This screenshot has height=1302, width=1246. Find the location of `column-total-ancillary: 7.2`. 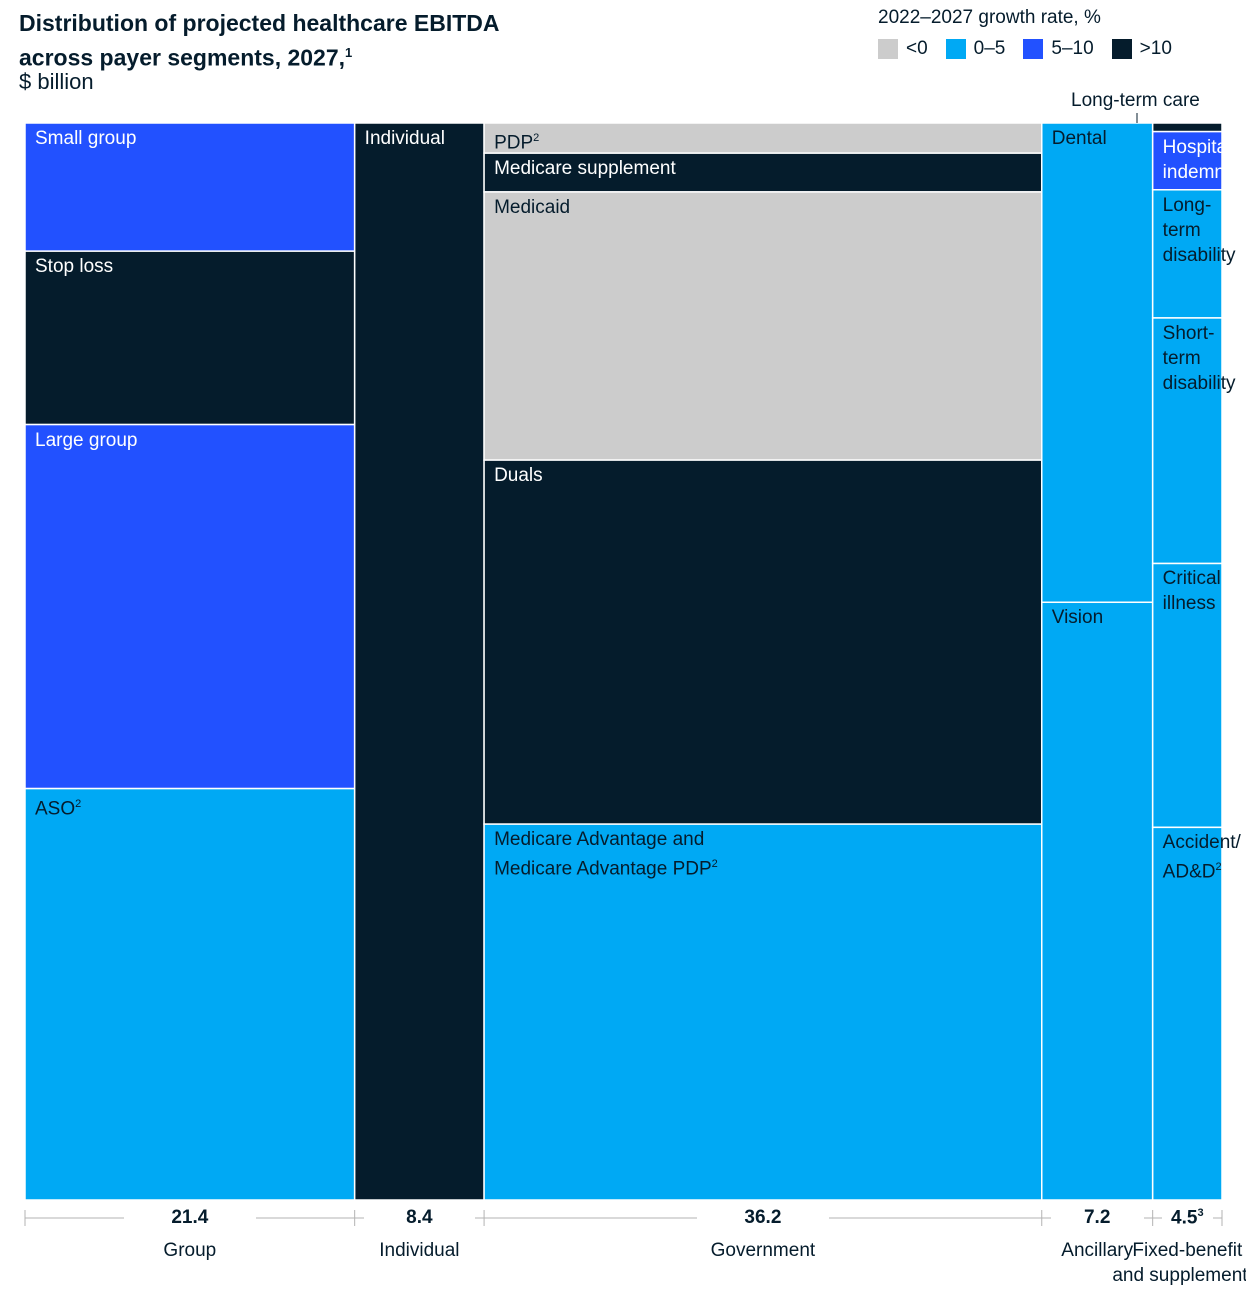

column-total-ancillary: 7.2 is located at coordinates (1097, 1218).